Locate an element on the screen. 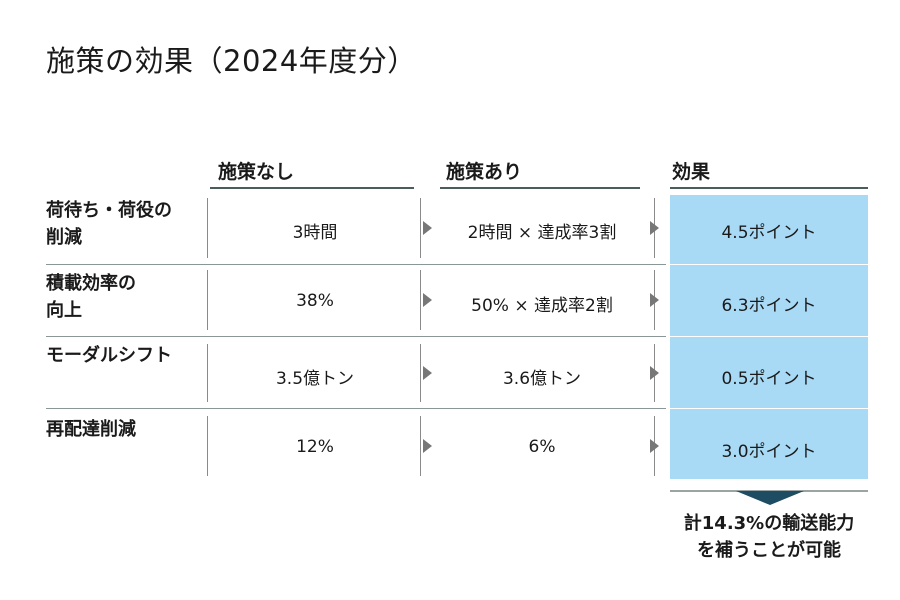 The image size is (900, 600). cell-effect: 3.0ポイント is located at coordinates (769, 452).